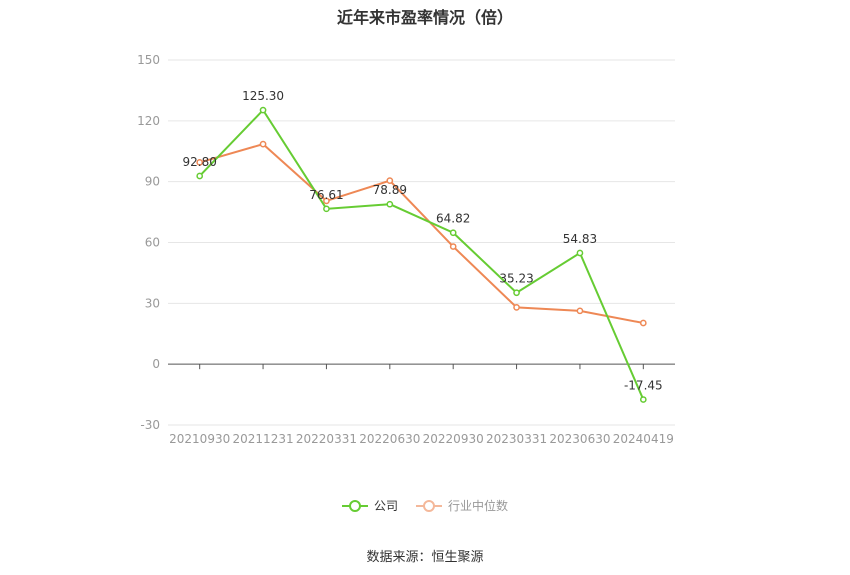 The image size is (850, 575). What do you see at coordinates (150, 425) in the screenshot?
I see `y-tick-label: -30` at bounding box center [150, 425].